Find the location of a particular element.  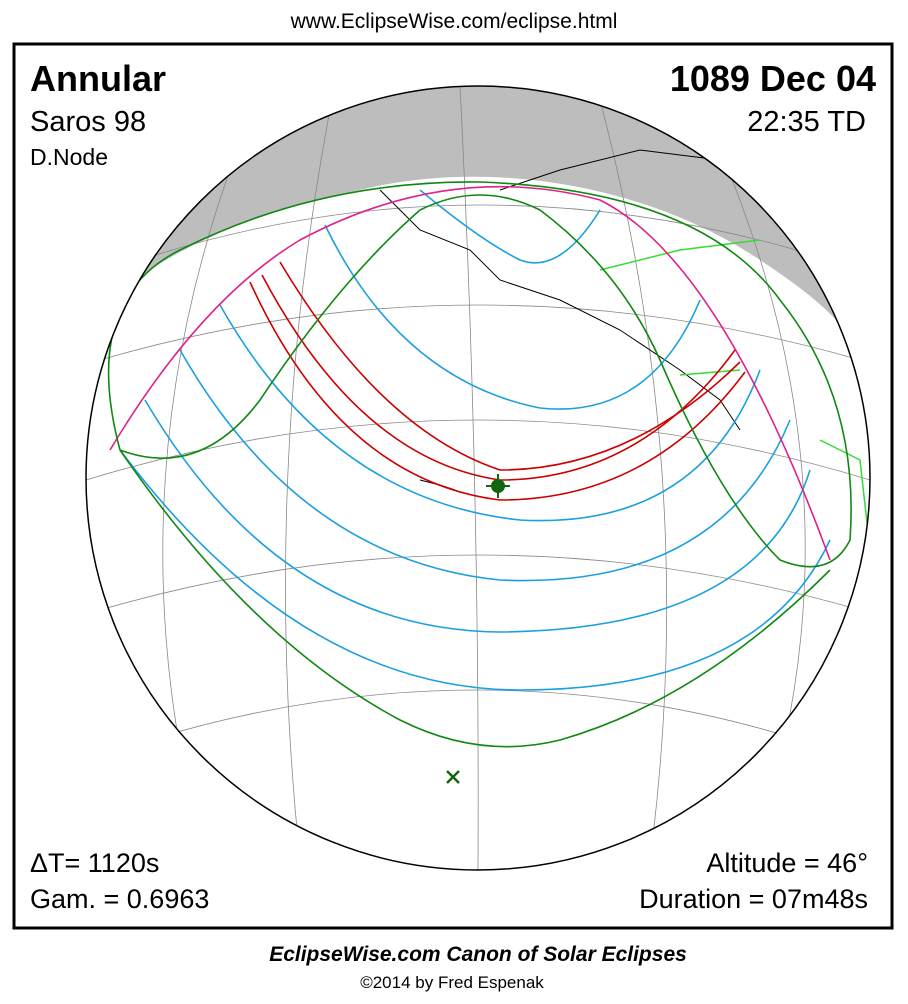

duration: Duration = 07m48s is located at coordinates (753, 899).